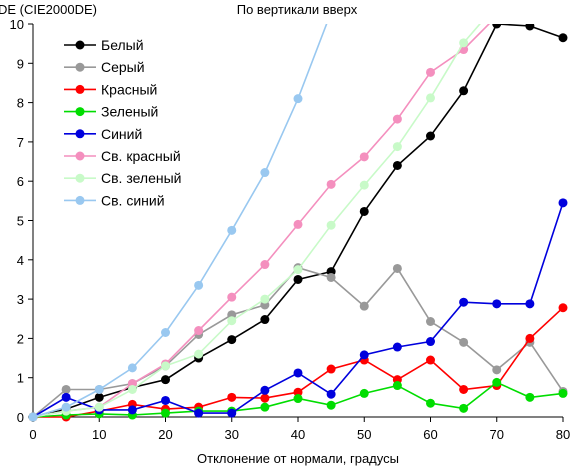  I want to click on legend-label: Св. синий, so click(133, 200).